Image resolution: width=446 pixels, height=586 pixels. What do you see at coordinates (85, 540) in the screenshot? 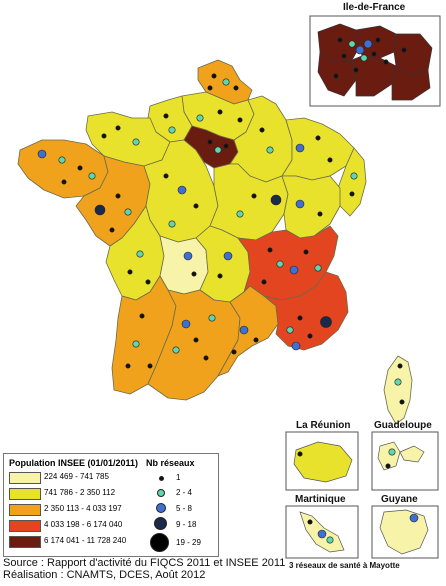
I see `legend-label-class-5: 6 174 041 - 11 728 240` at bounding box center [85, 540].